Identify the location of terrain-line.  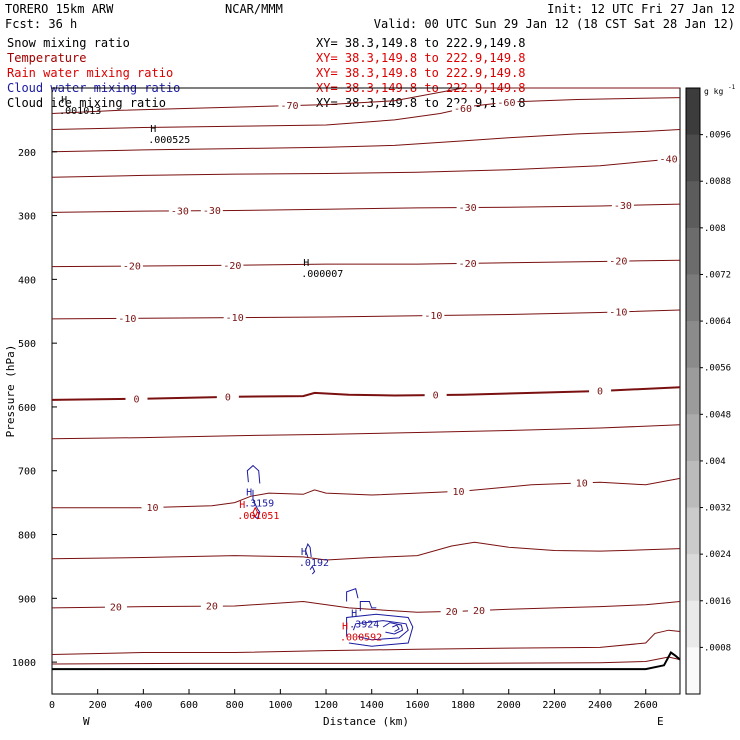
(366, 661).